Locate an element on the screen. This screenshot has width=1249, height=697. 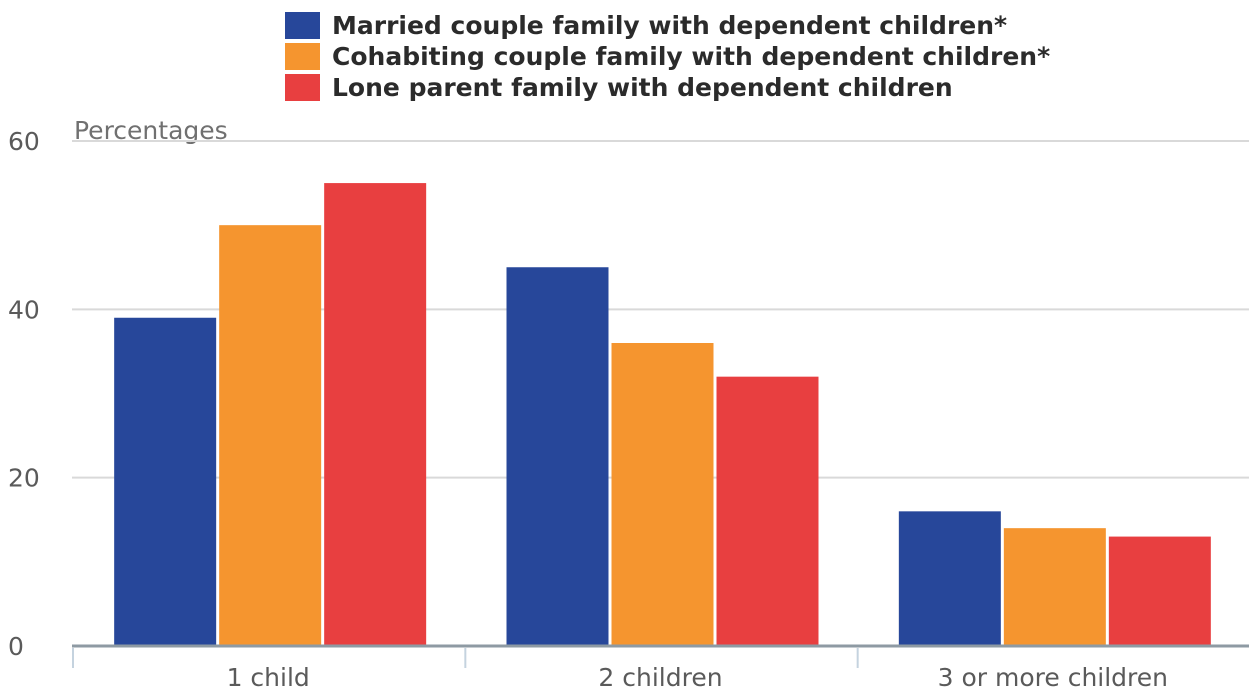
x-tick-label-2: 2 children is located at coordinates (660, 677).